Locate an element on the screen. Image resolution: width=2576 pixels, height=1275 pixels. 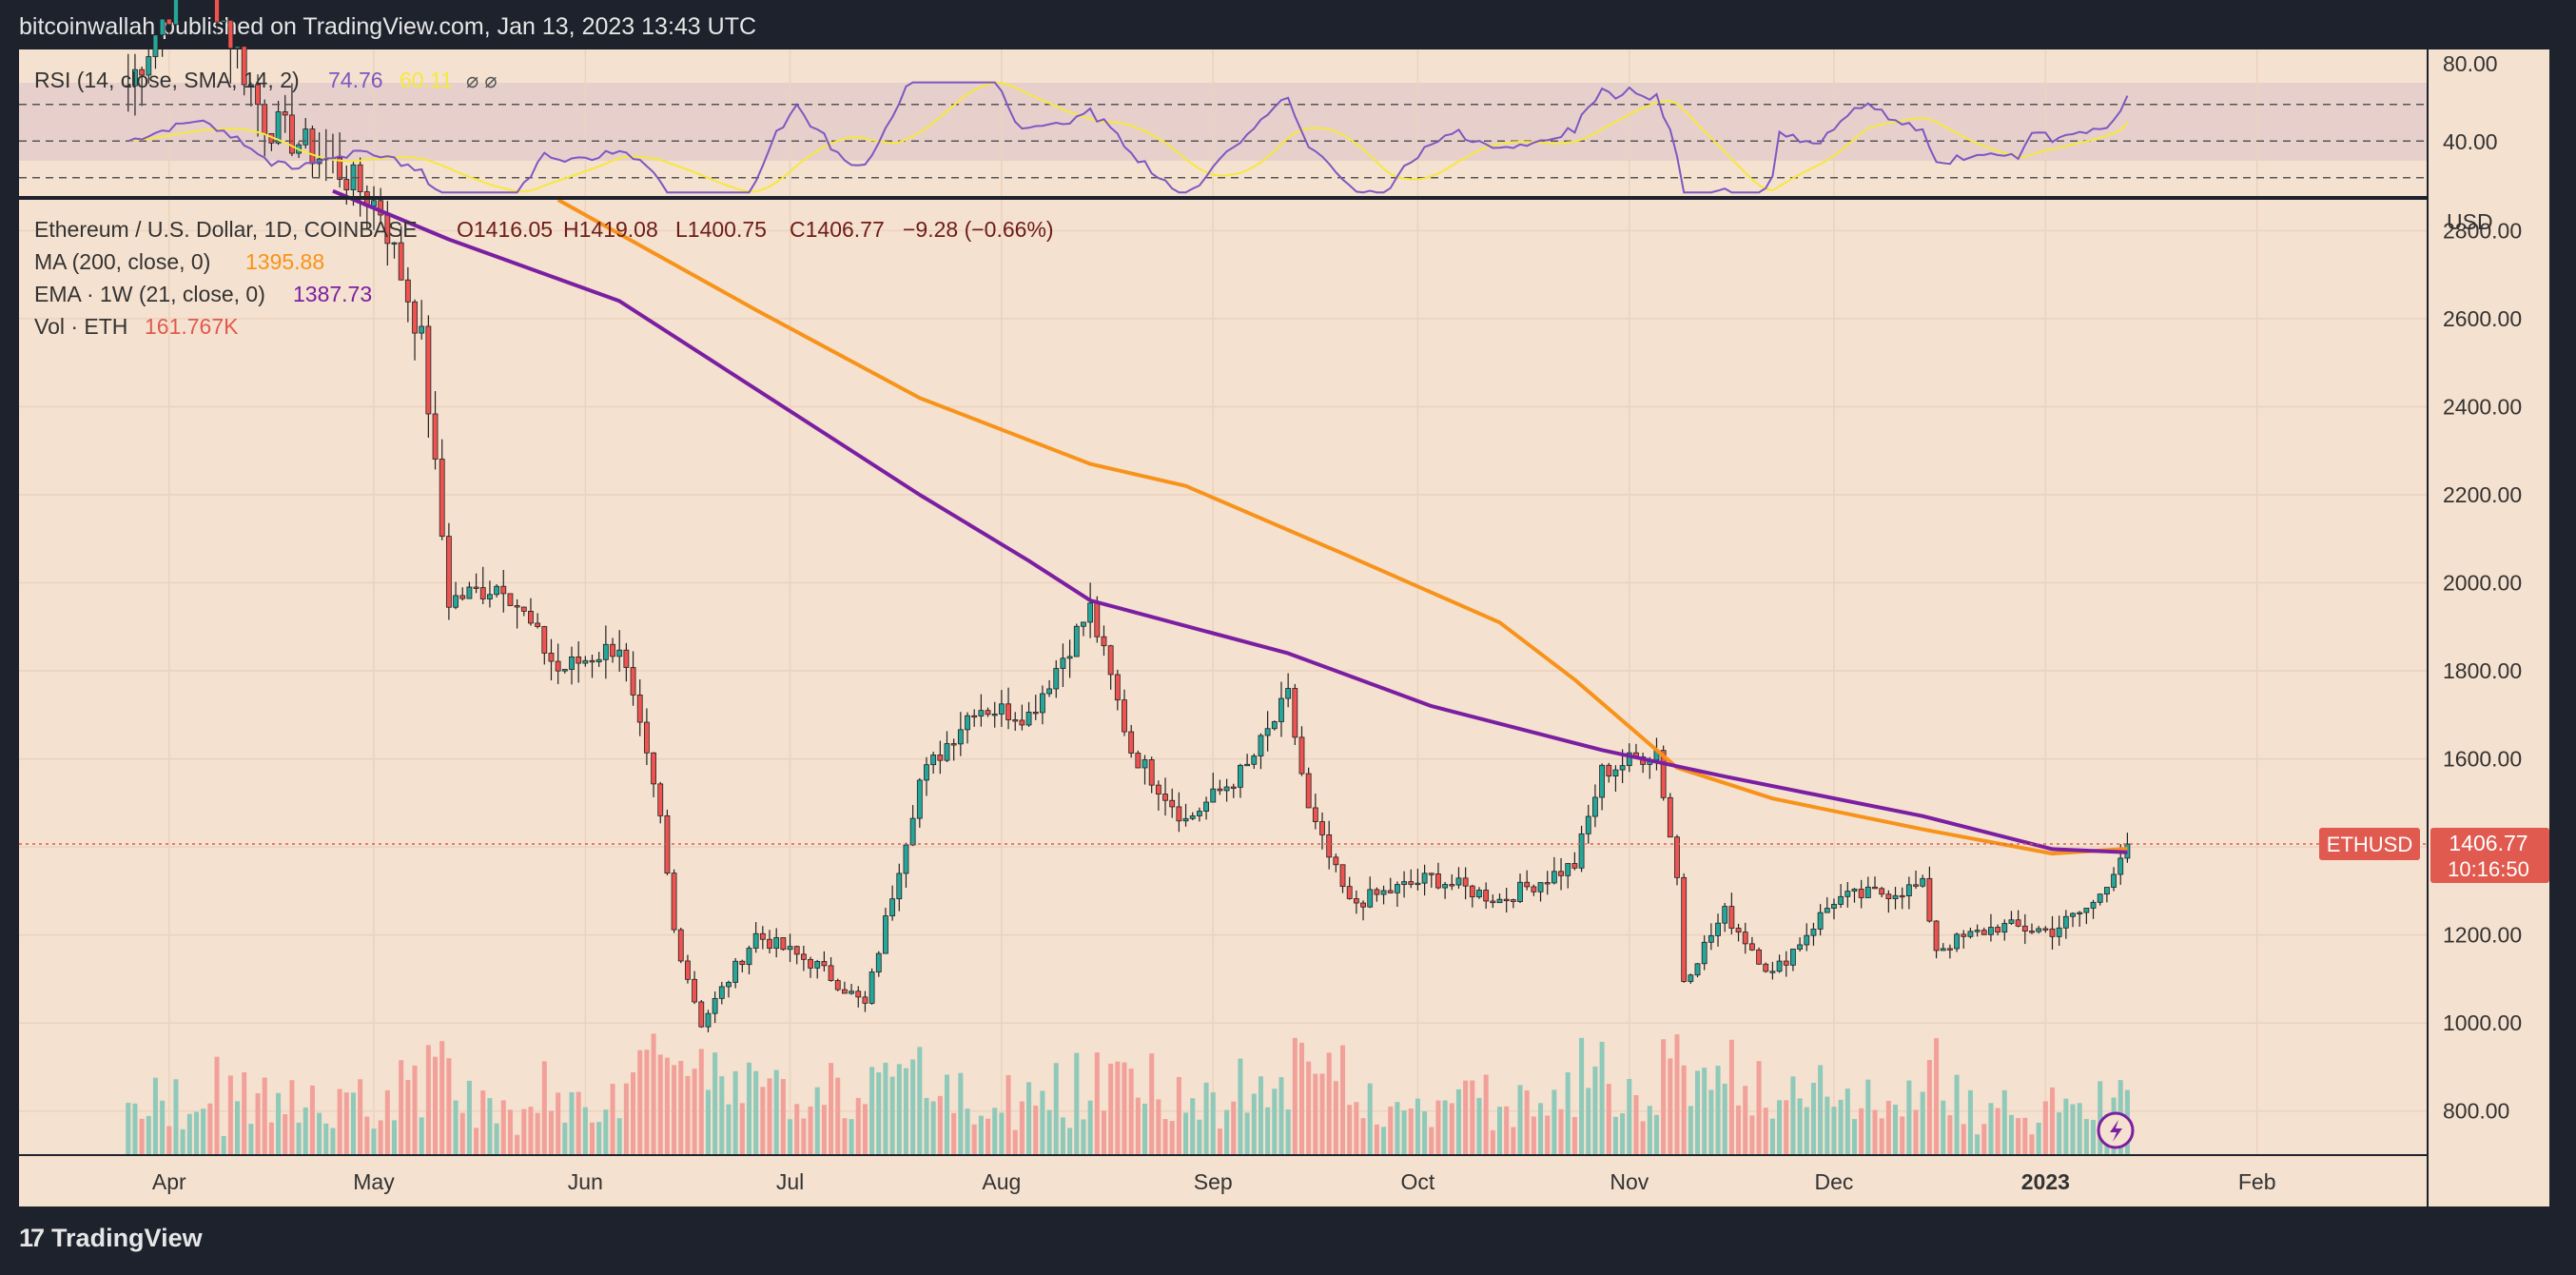
lightning-icon is located at coordinates (2116, 1130).